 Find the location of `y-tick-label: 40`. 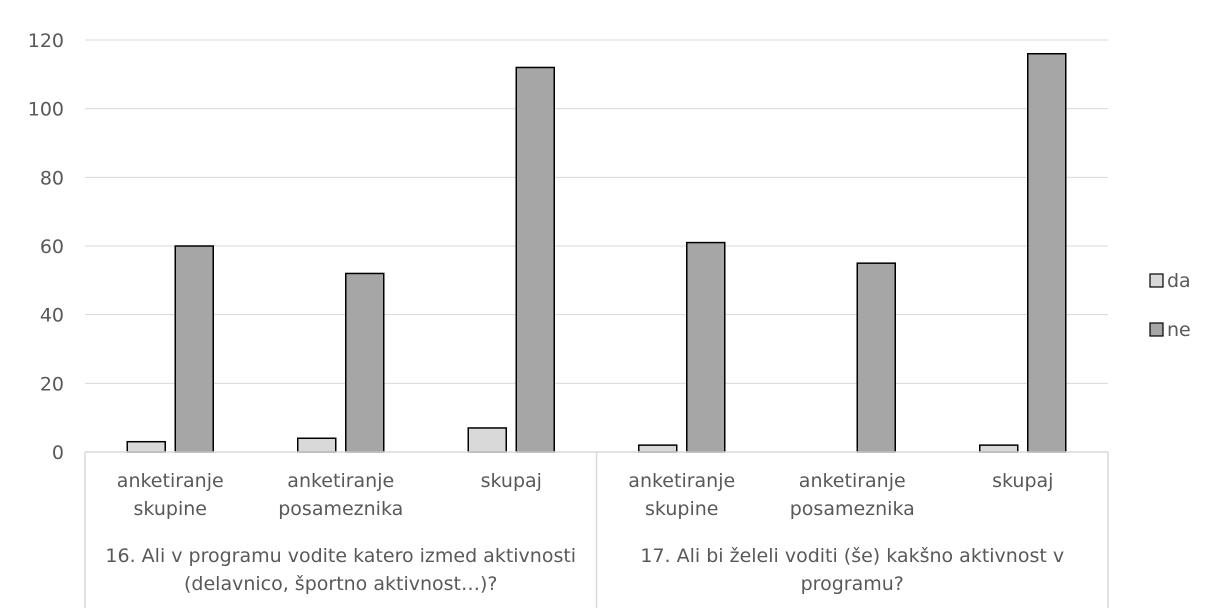

y-tick-label: 40 is located at coordinates (52, 316).